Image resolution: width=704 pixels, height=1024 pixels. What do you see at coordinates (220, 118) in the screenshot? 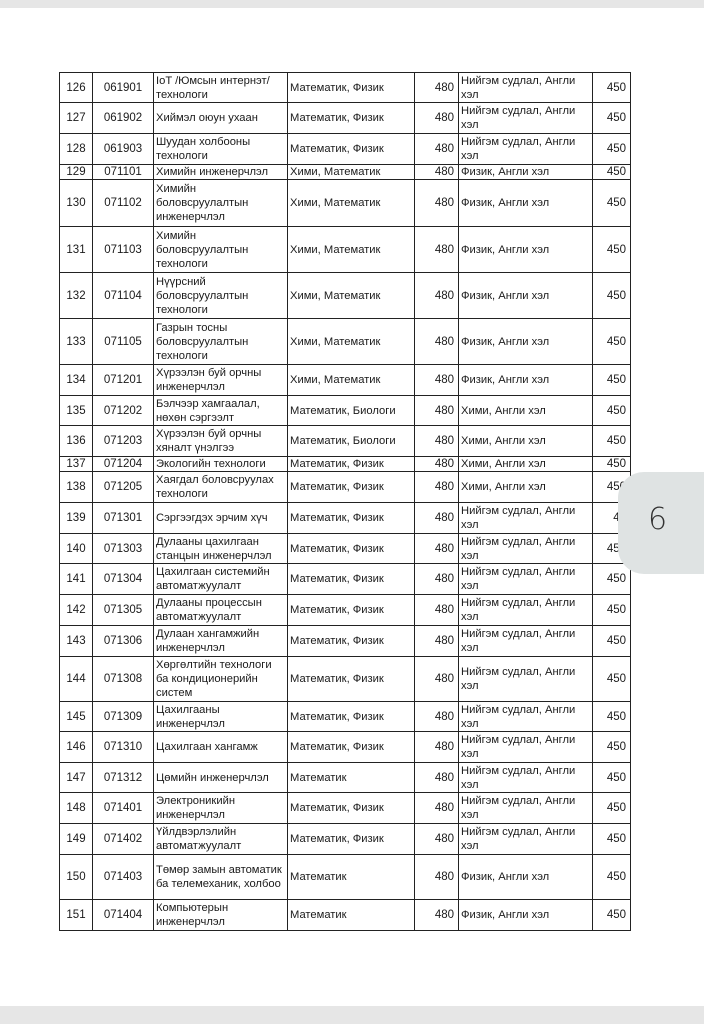
I see `program-name: Хиймэл оюун ухаан` at bounding box center [220, 118].